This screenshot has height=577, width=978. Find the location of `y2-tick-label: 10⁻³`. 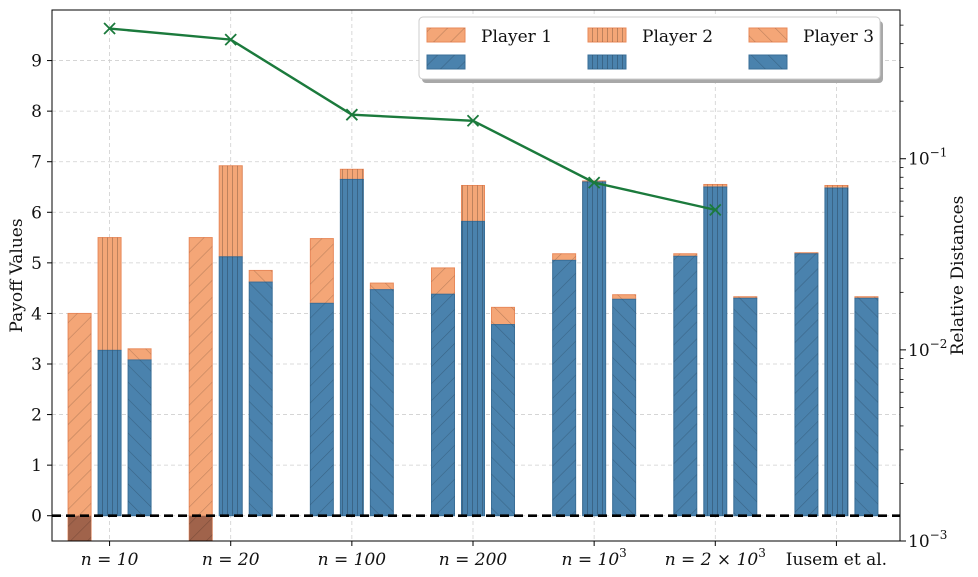

y2-tick-label: 10⁻³ is located at coordinates (927, 540).